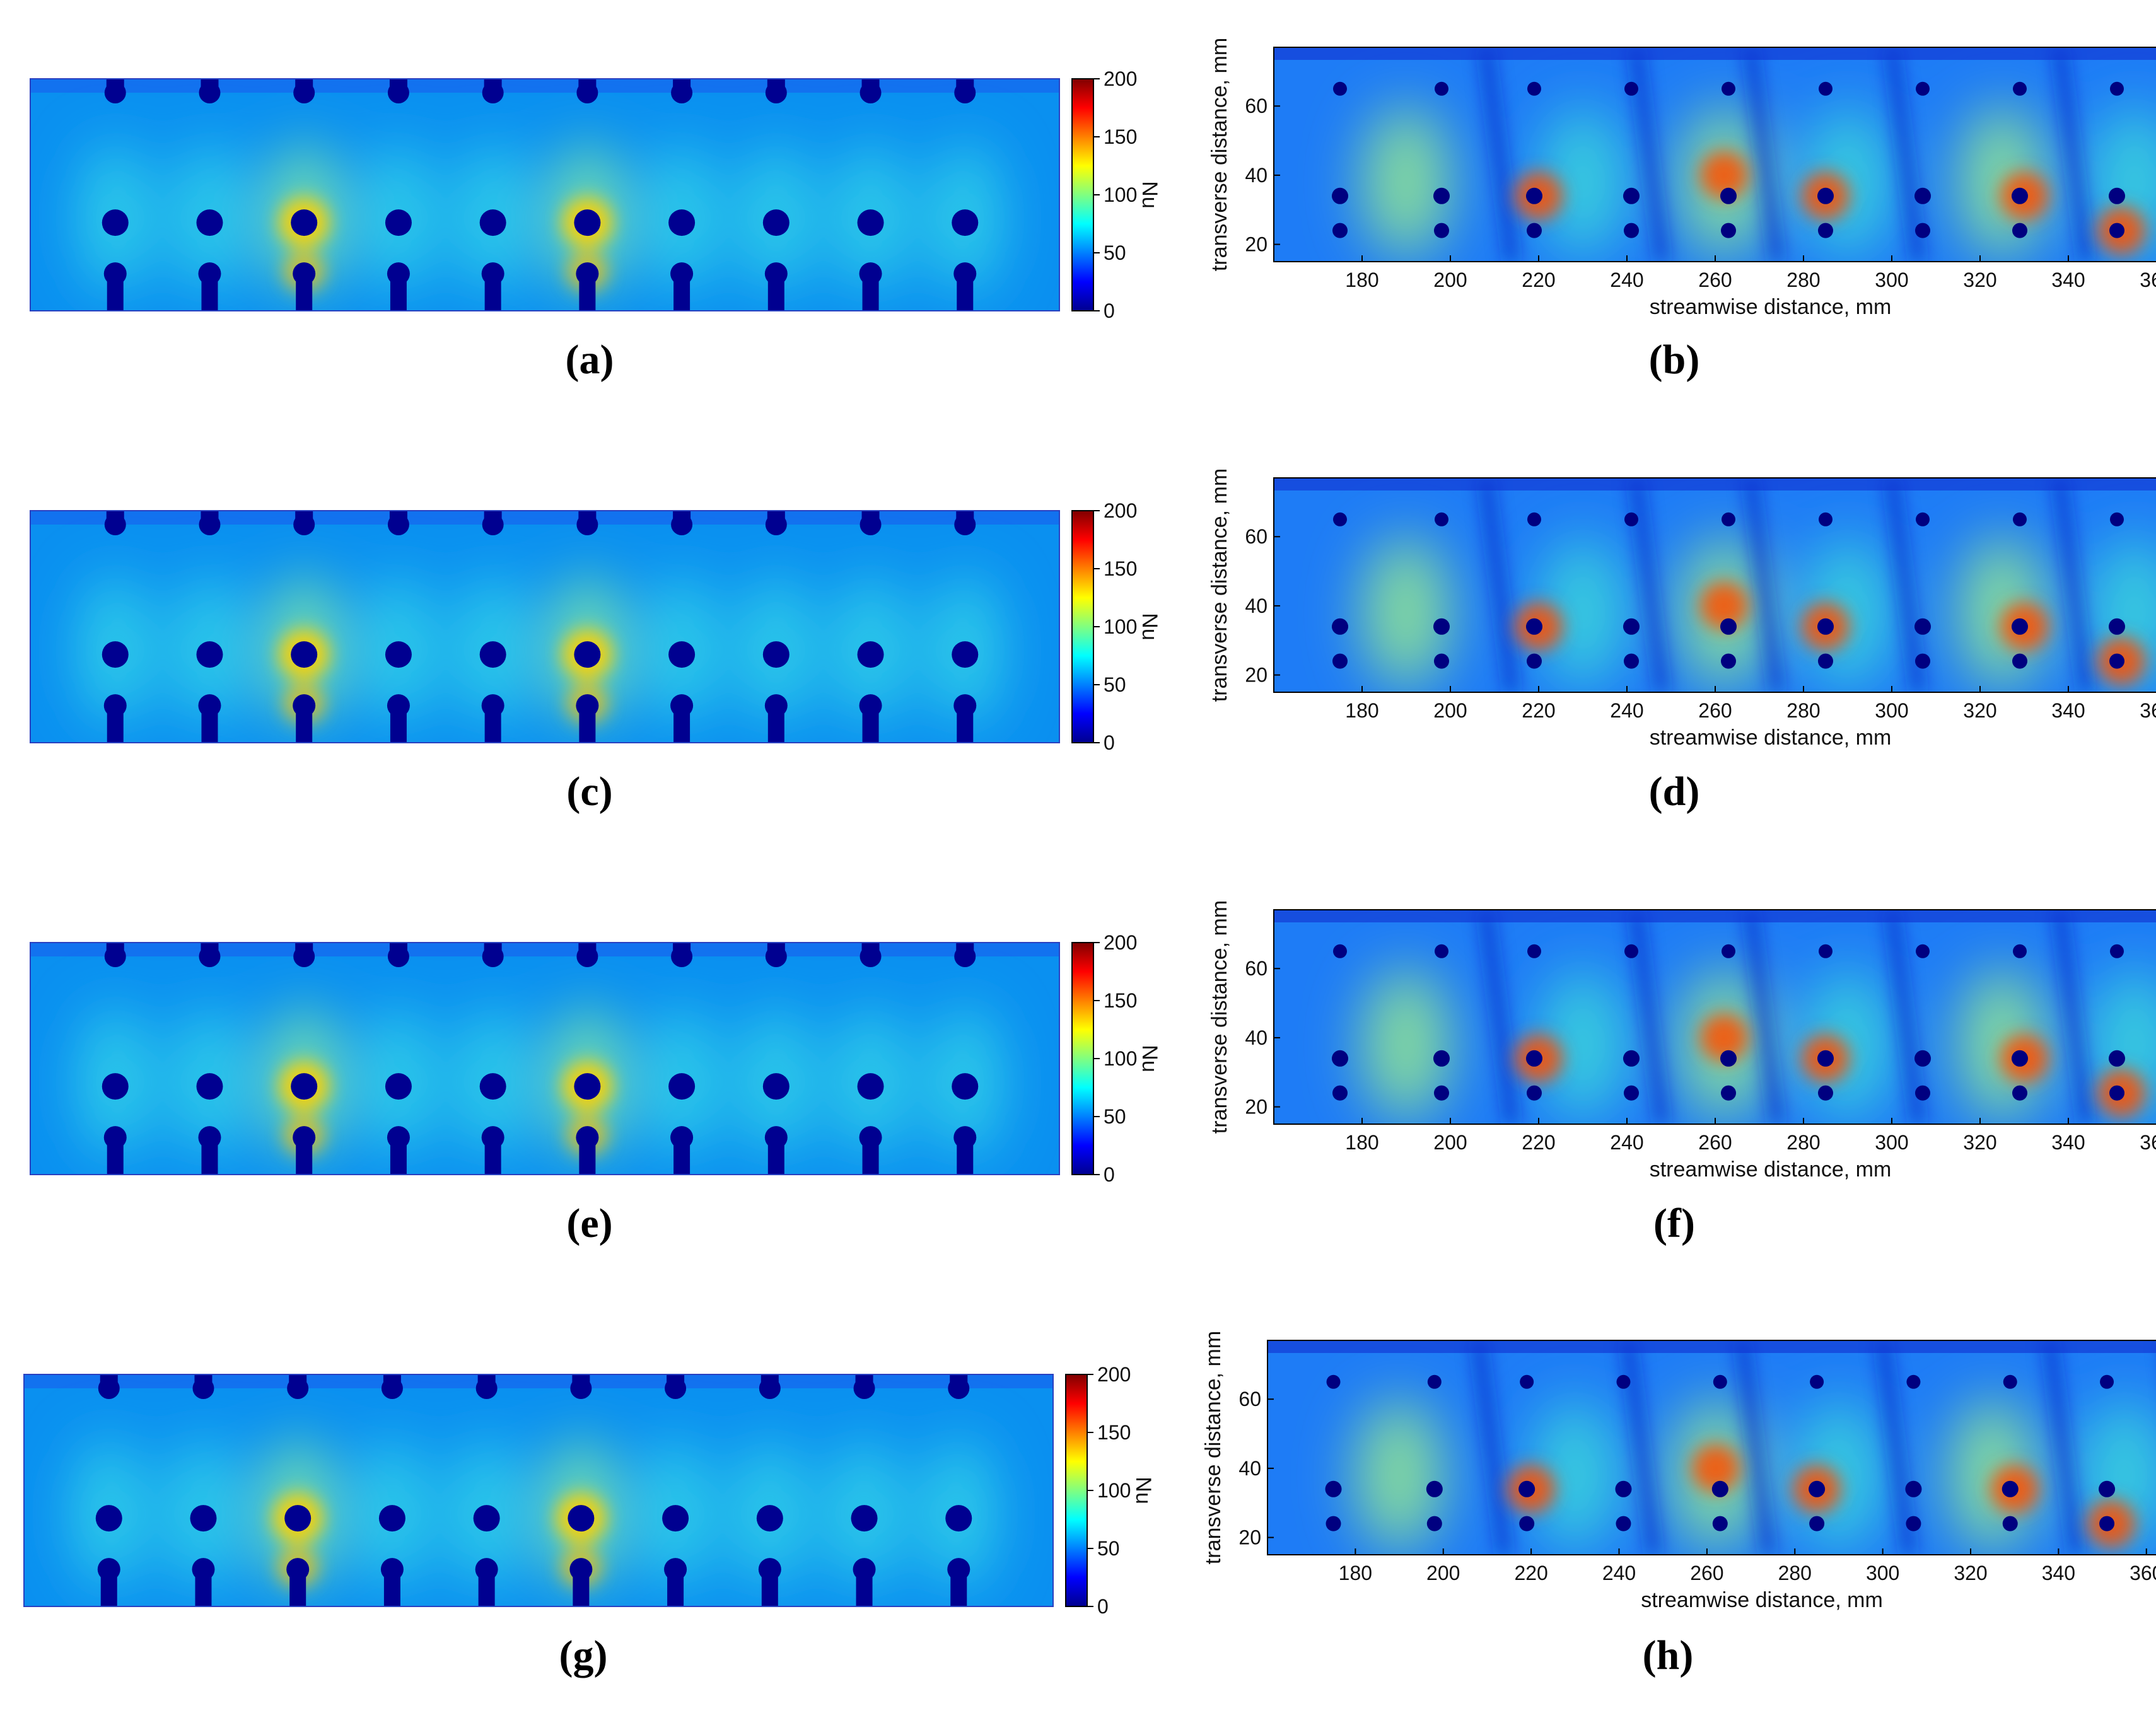 This screenshot has height=1713, width=2156. I want to click on x-tick-label: 280, so click(1795, 1573).